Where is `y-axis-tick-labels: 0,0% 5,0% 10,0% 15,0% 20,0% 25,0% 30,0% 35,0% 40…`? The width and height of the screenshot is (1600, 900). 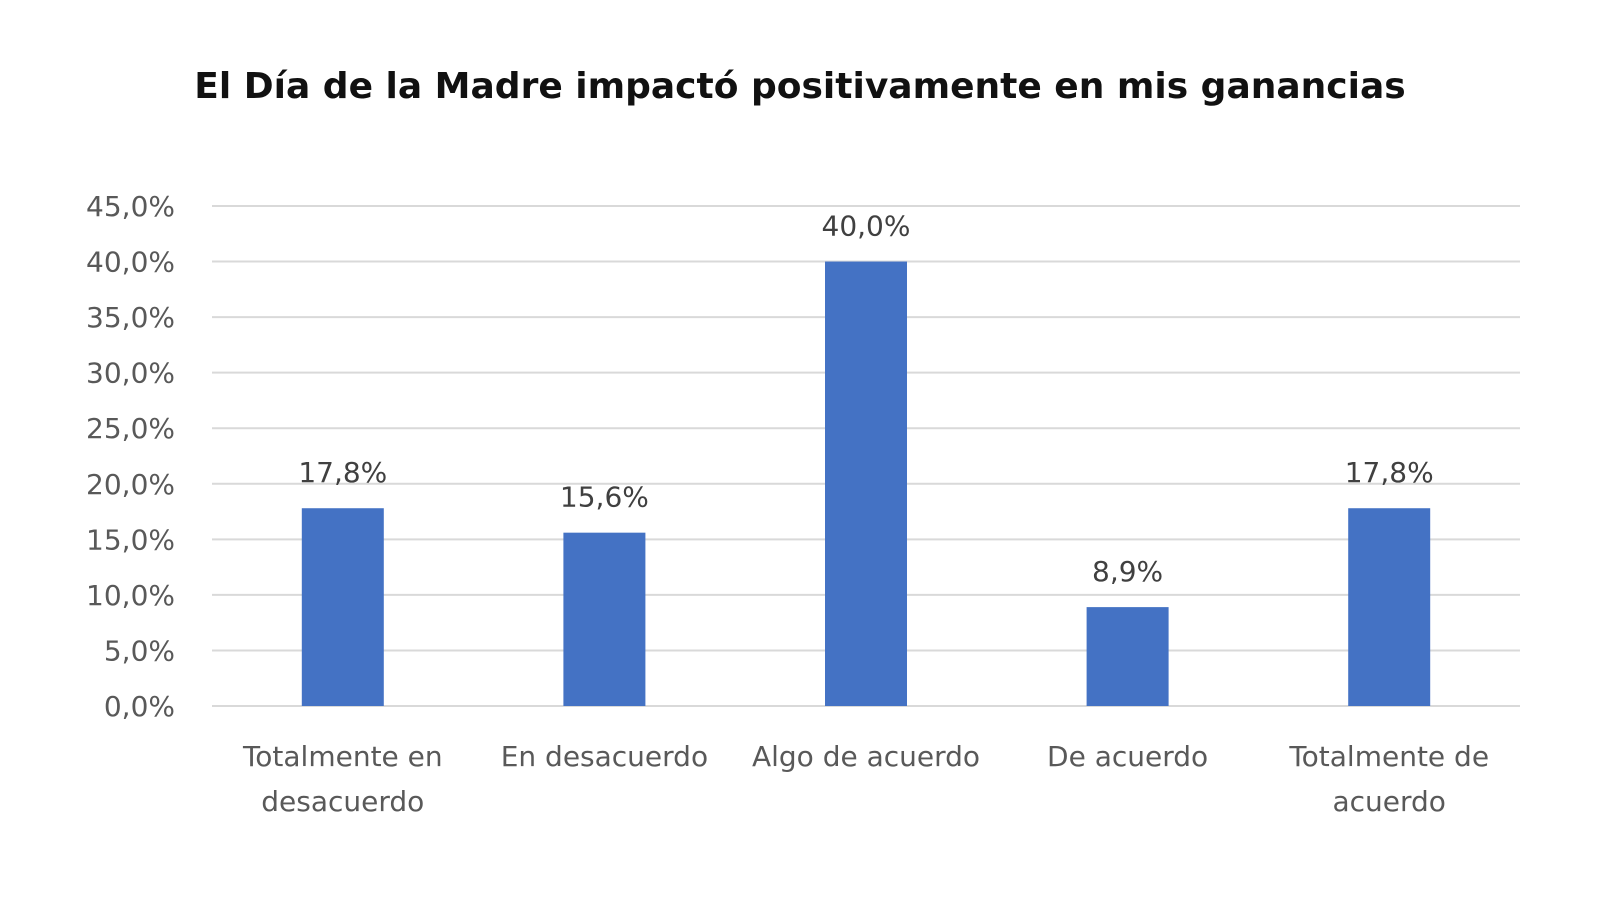
y-axis-tick-labels: 0,0% 5,0% 10,0% 15,0% 20,0% 25,0% 30,0% 35,0% 40… is located at coordinates (130, 456).